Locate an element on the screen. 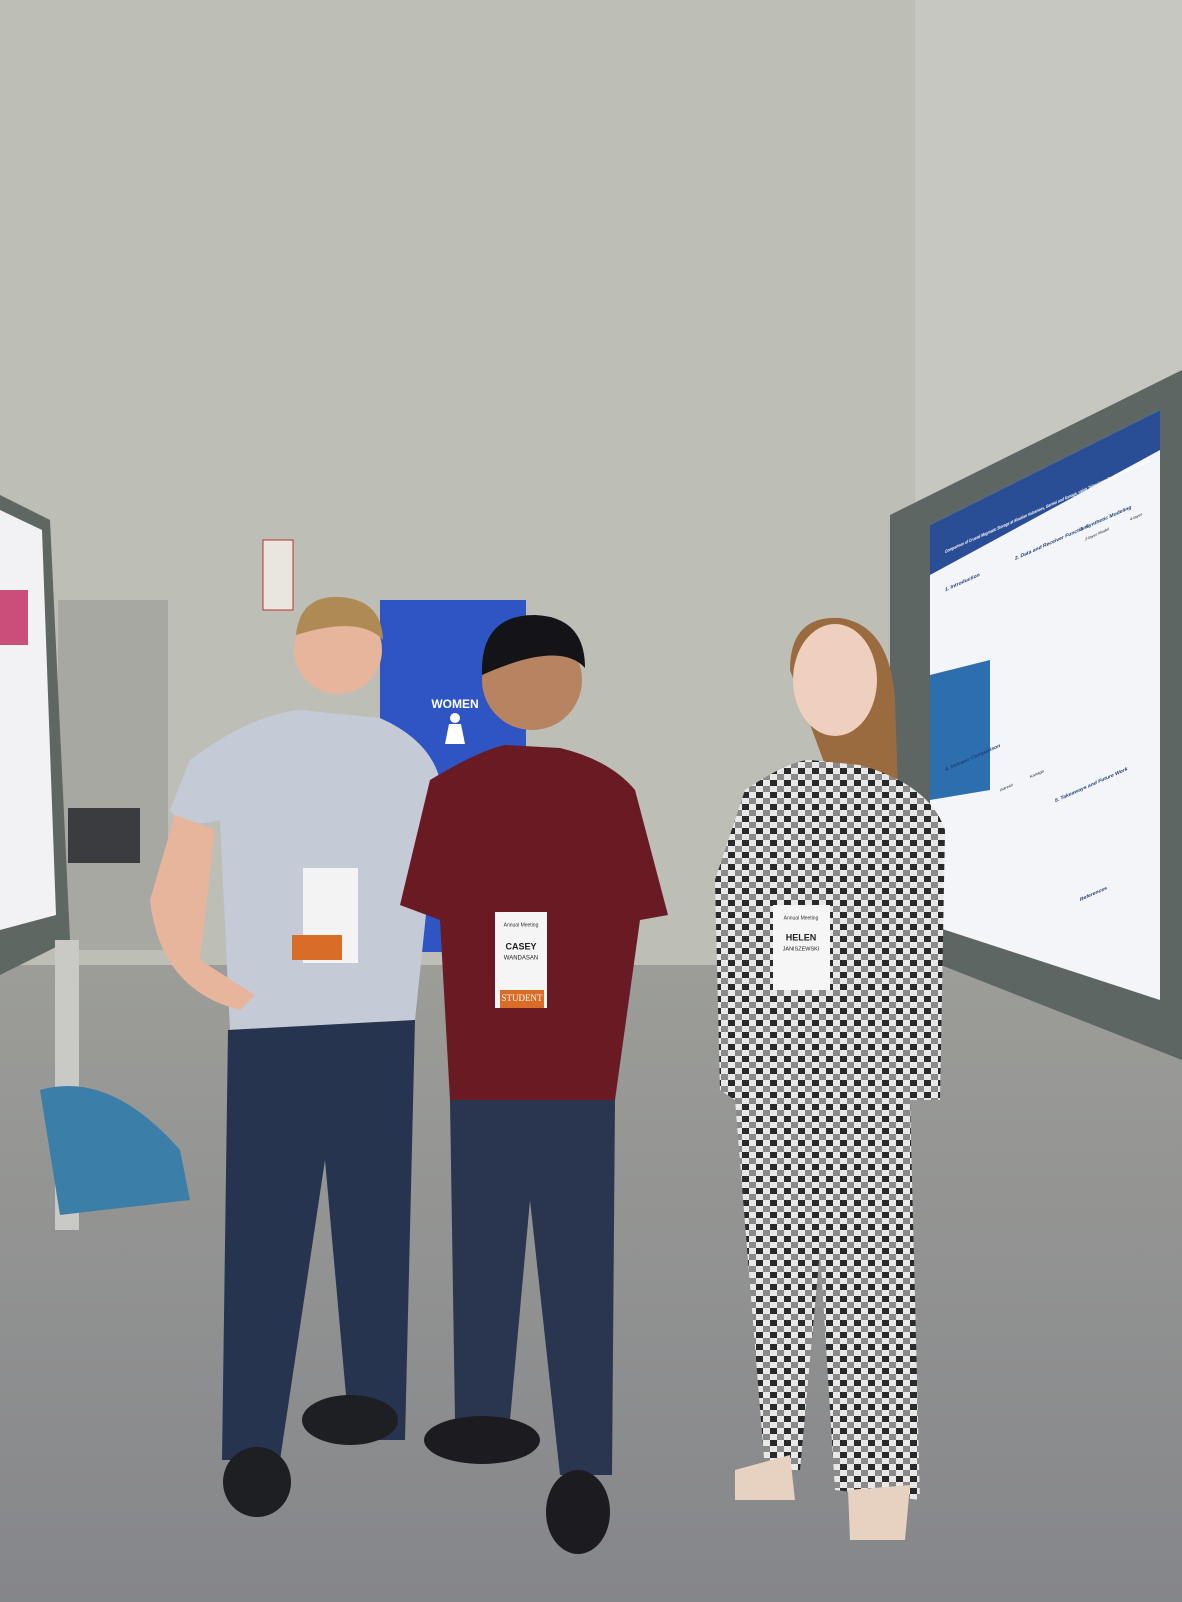  poster-label: 4-layer is located at coordinates (1136, 516).